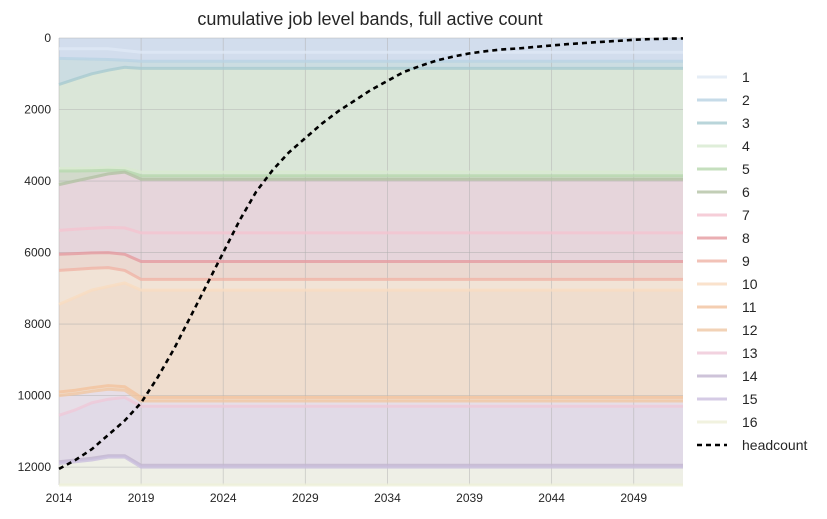 The height and width of the screenshot is (519, 827). Describe the element at coordinates (750, 353) in the screenshot. I see `legend-label-13: 13` at that location.